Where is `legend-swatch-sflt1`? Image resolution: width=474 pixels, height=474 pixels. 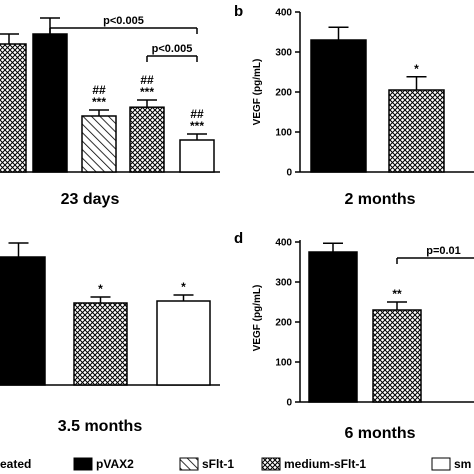 legend-swatch-sflt1 is located at coordinates (189, 464).